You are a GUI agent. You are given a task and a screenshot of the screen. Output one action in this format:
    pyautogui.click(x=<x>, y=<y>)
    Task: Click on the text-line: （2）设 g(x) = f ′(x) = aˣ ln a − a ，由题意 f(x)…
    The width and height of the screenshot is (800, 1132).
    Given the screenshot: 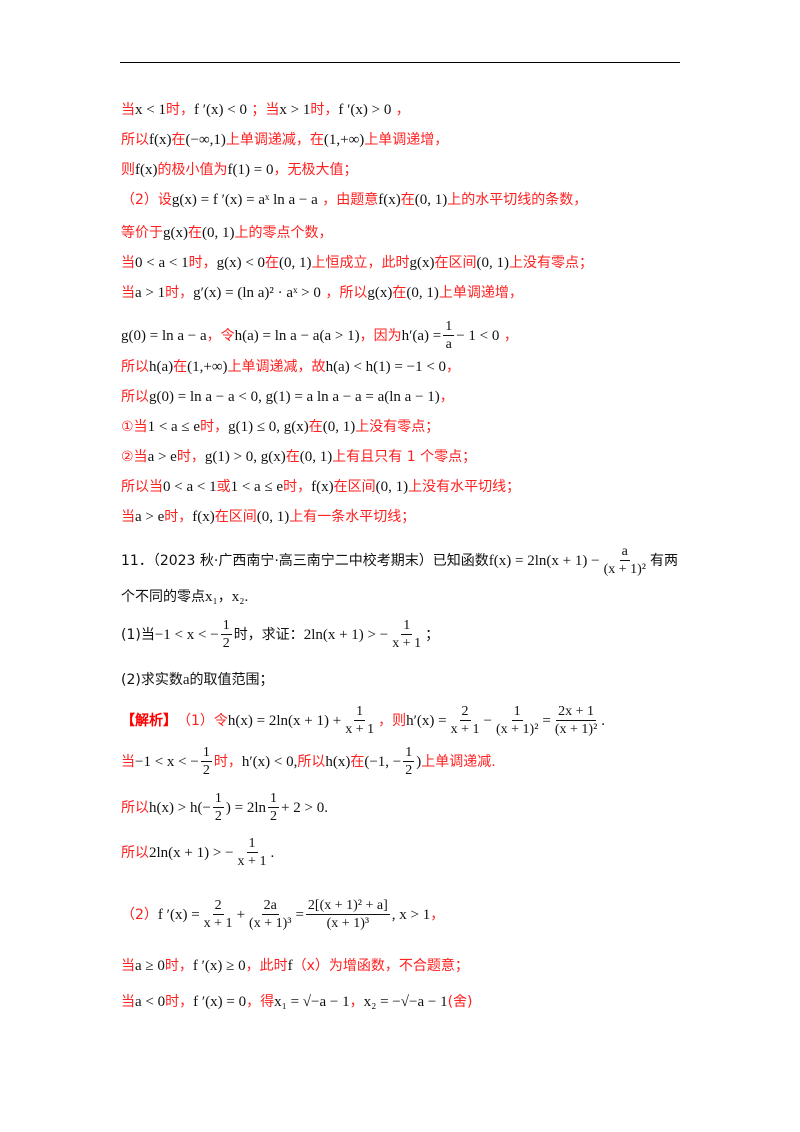 What is the action you would take?
    pyautogui.click(x=354, y=200)
    